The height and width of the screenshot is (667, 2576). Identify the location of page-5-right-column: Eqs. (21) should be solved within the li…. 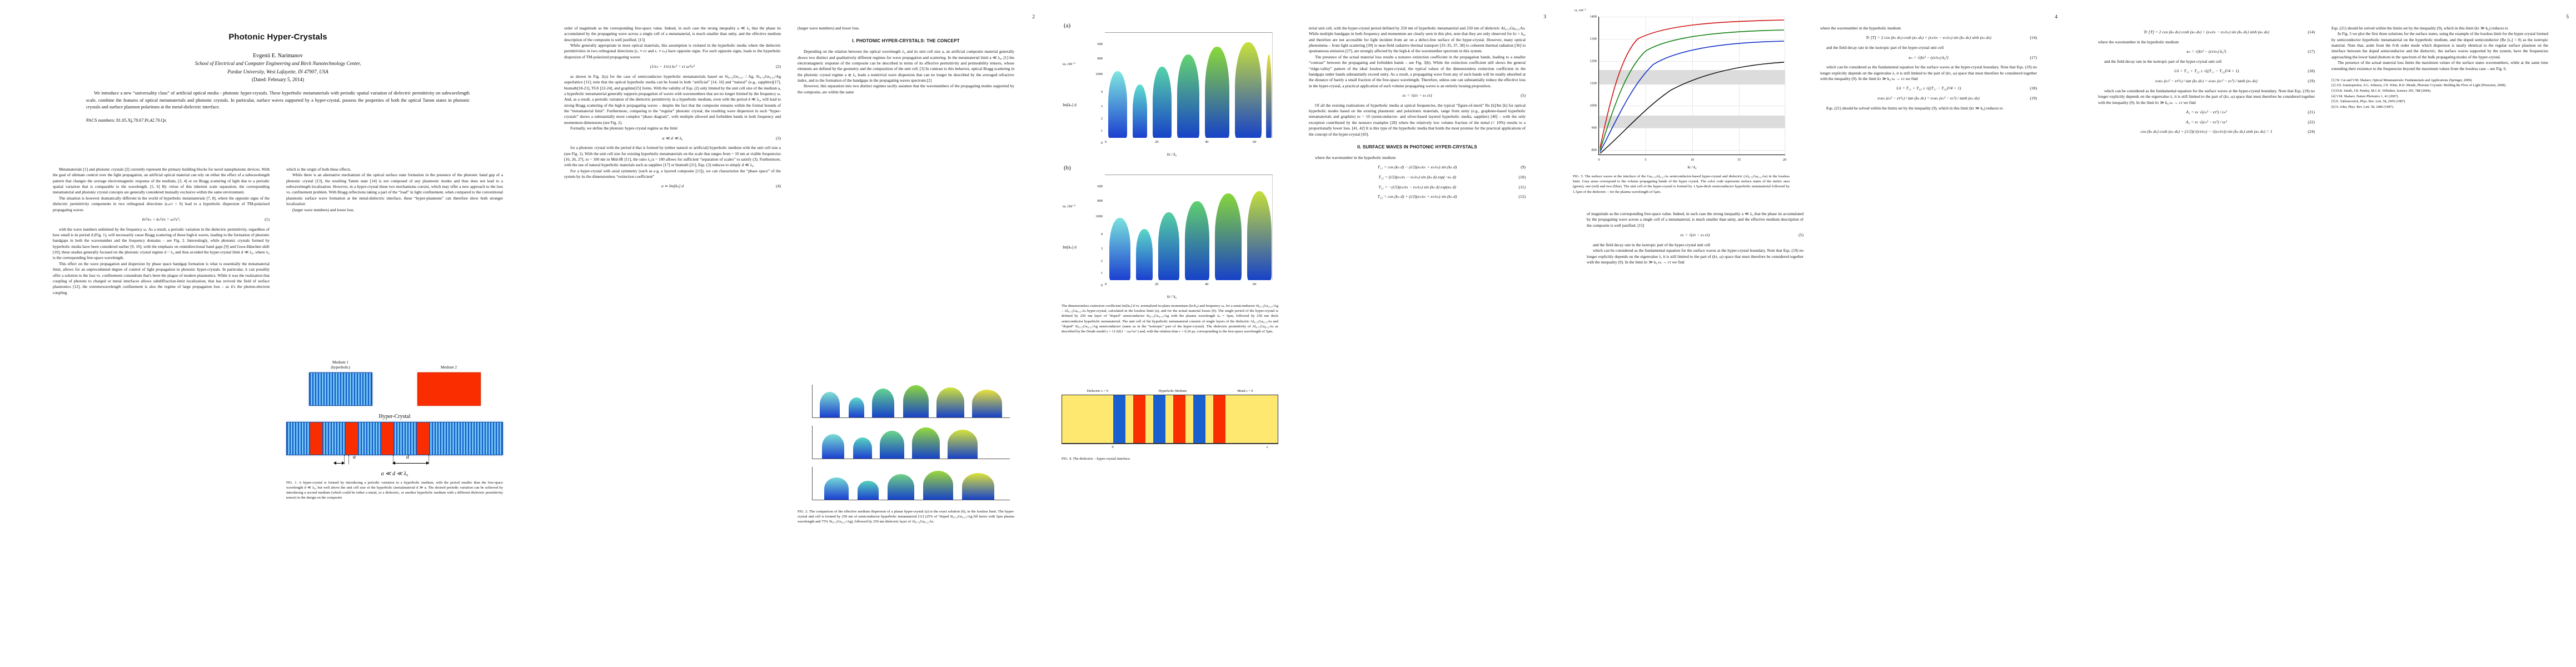
(2439, 337).